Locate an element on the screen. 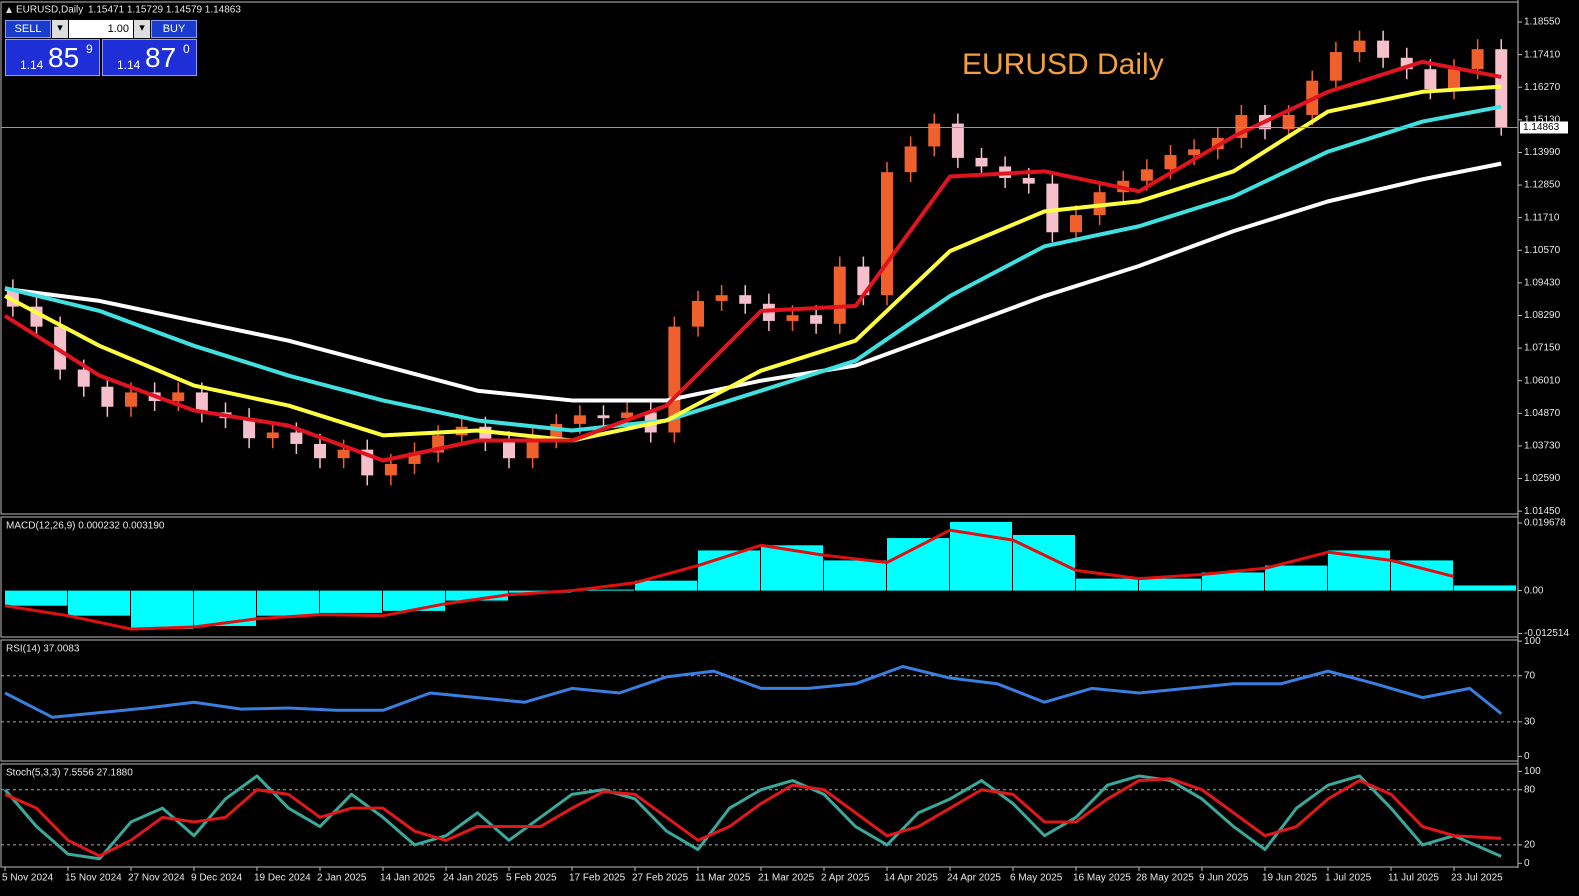  x-tick-label: 11 Jul 2025 is located at coordinates (1413, 878).